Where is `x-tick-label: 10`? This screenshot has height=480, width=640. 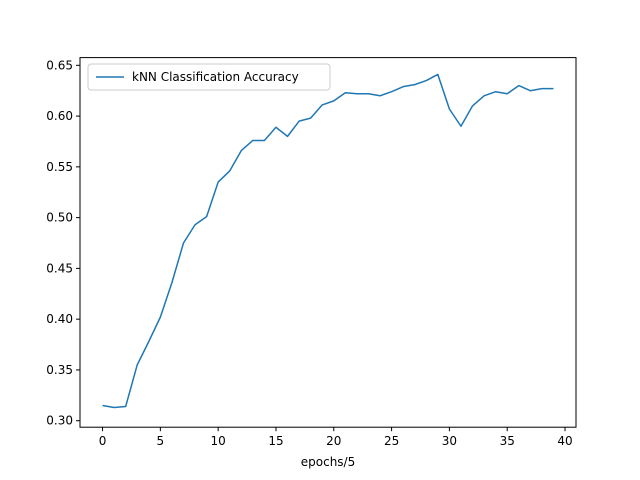 x-tick-label: 10 is located at coordinates (218, 441).